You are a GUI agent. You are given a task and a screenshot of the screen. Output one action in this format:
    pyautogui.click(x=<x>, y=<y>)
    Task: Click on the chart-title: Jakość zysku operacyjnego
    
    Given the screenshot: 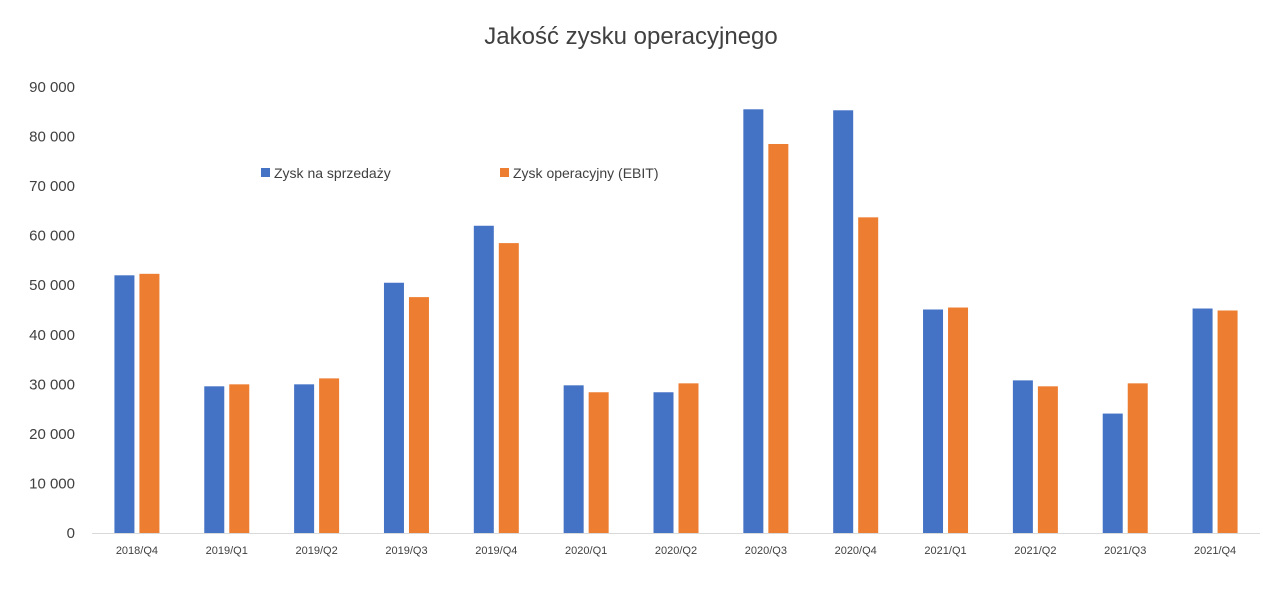 What is the action you would take?
    pyautogui.click(x=630, y=36)
    